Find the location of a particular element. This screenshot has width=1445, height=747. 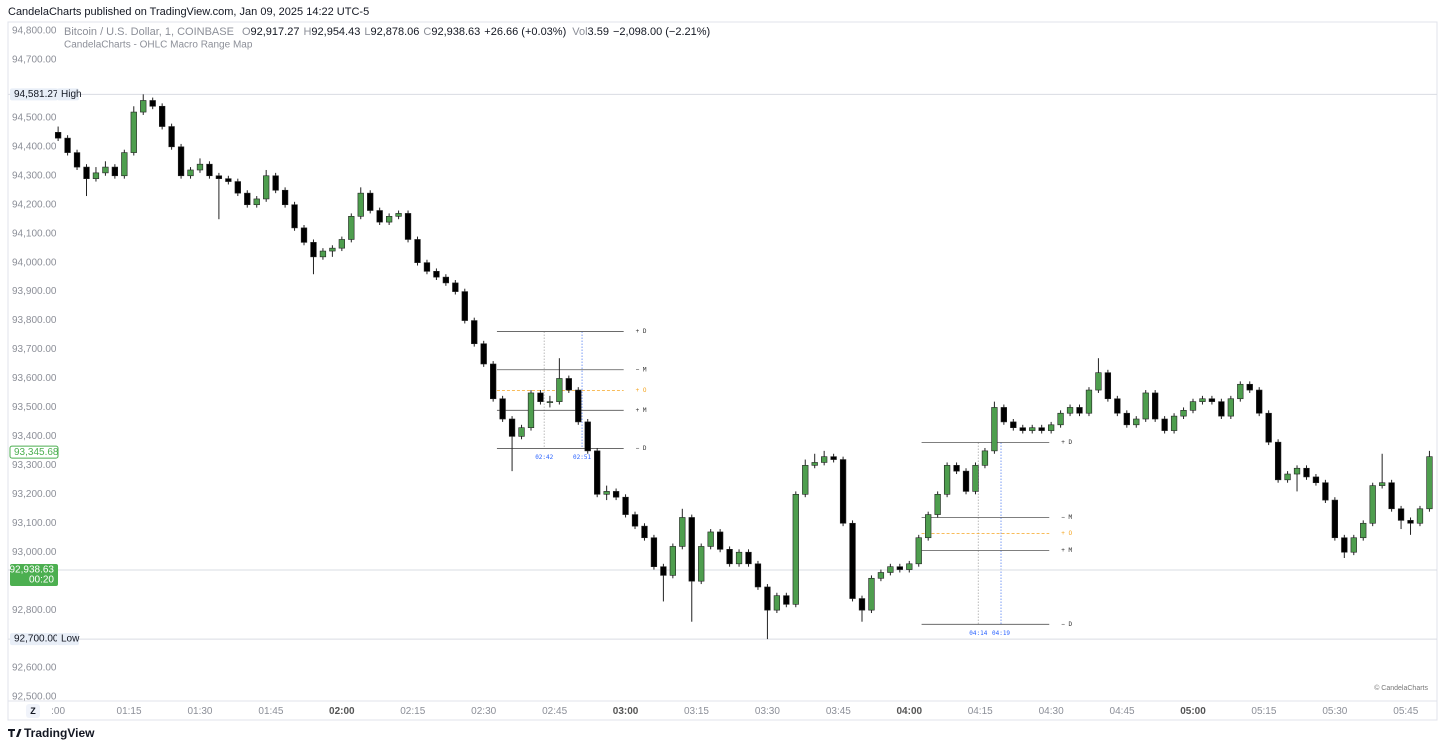

y-tick-label: 93,000.00 is located at coordinates (34, 552).